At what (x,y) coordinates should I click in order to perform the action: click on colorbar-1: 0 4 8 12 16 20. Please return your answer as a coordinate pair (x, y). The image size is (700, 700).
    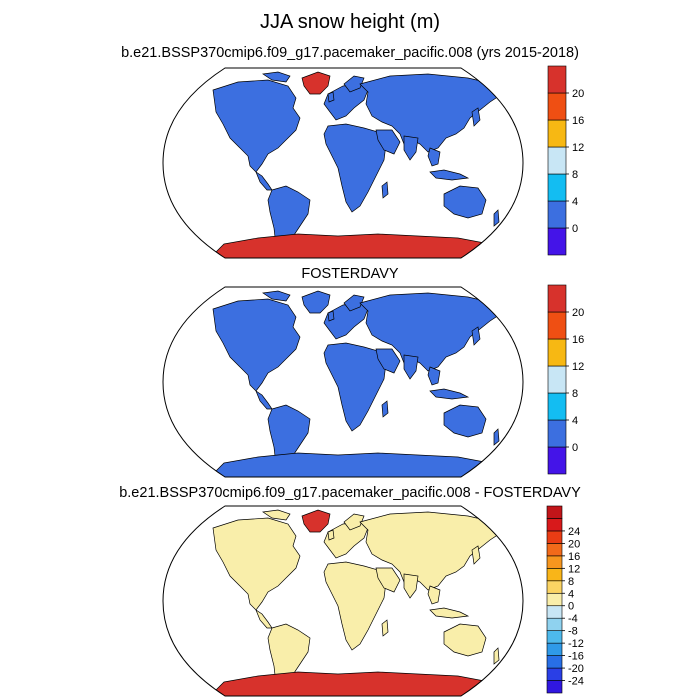
    Looking at the image, I should click on (565, 160).